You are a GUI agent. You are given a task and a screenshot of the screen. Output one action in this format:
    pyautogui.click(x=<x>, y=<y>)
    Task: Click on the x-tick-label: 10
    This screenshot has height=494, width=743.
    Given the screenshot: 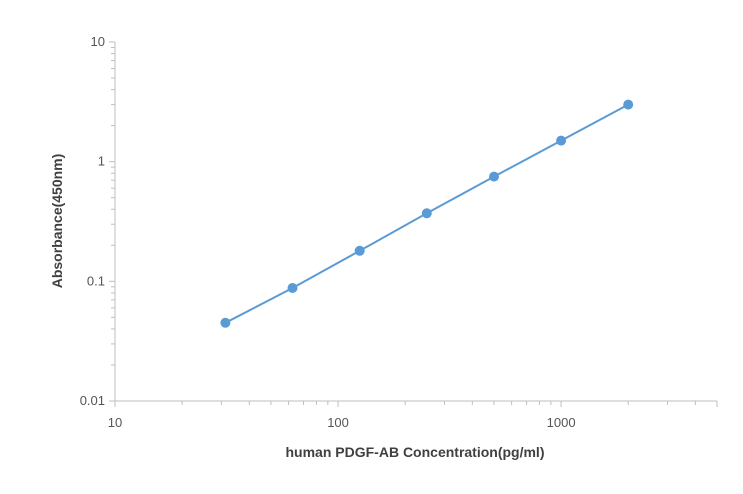 What is the action you would take?
    pyautogui.click(x=115, y=422)
    